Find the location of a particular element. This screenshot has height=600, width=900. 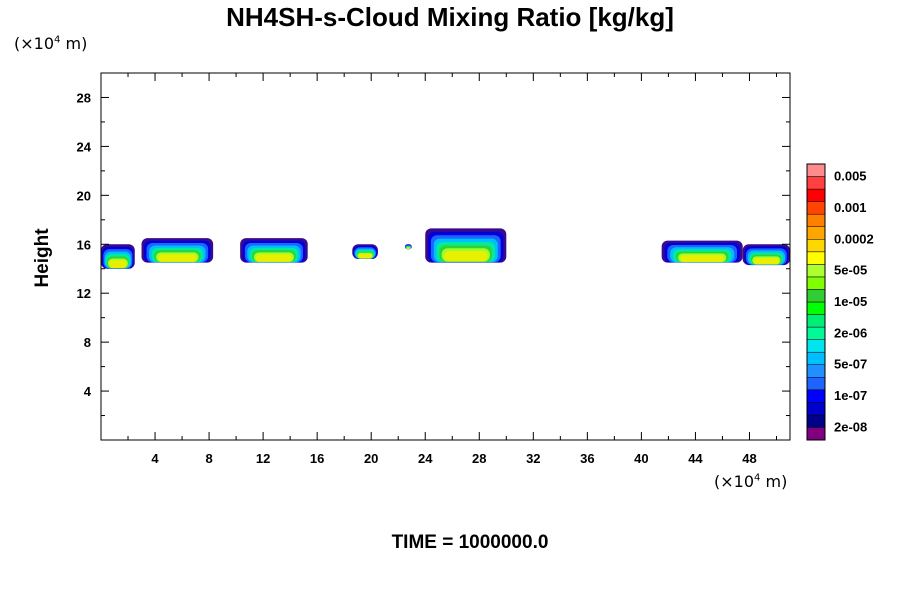

colorbar-label: 0.005 is located at coordinates (850, 176).